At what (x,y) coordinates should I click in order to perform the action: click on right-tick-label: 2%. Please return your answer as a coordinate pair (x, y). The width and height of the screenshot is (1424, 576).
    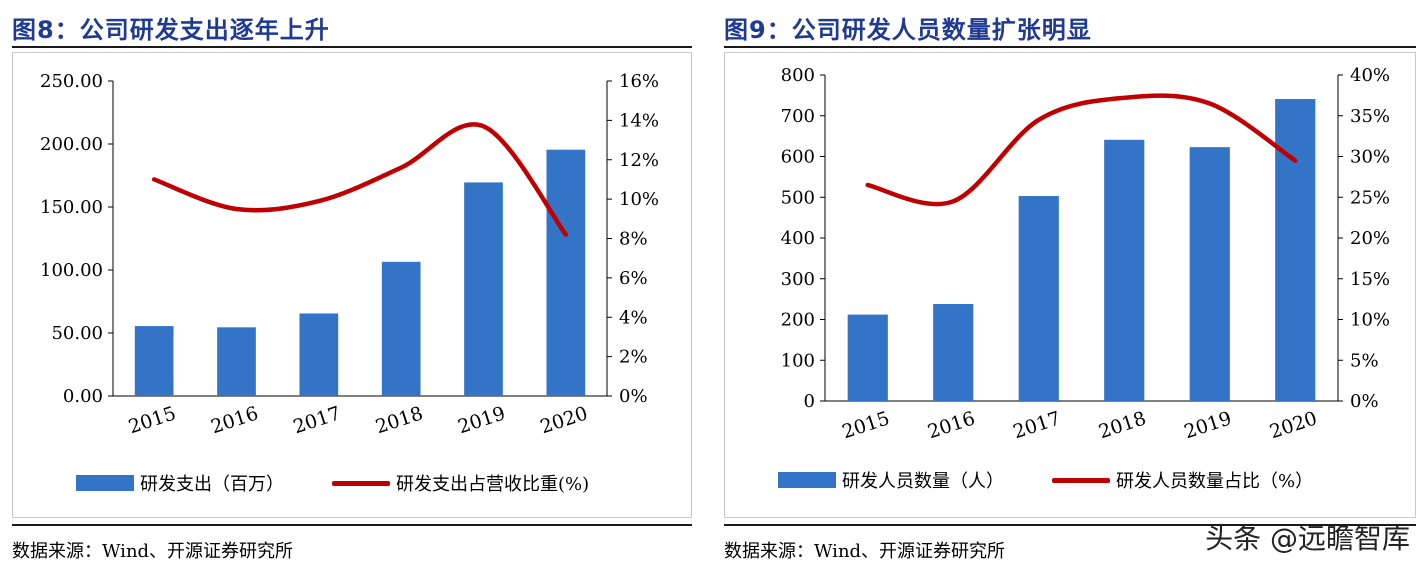
    Looking at the image, I should click on (633, 357).